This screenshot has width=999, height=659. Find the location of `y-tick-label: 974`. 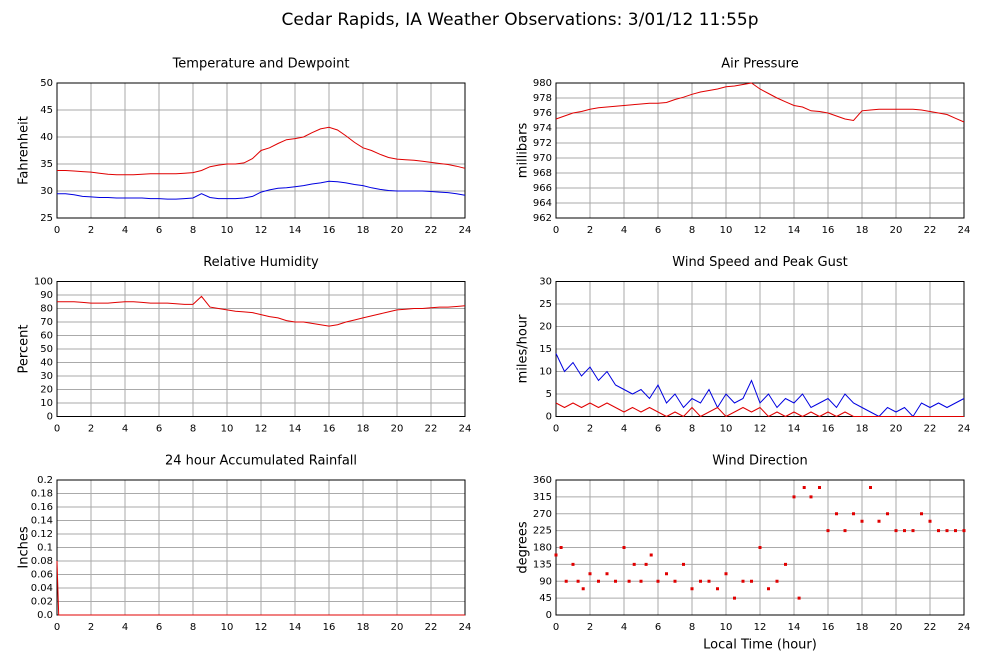

y-tick-label: 974 is located at coordinates (542, 128).